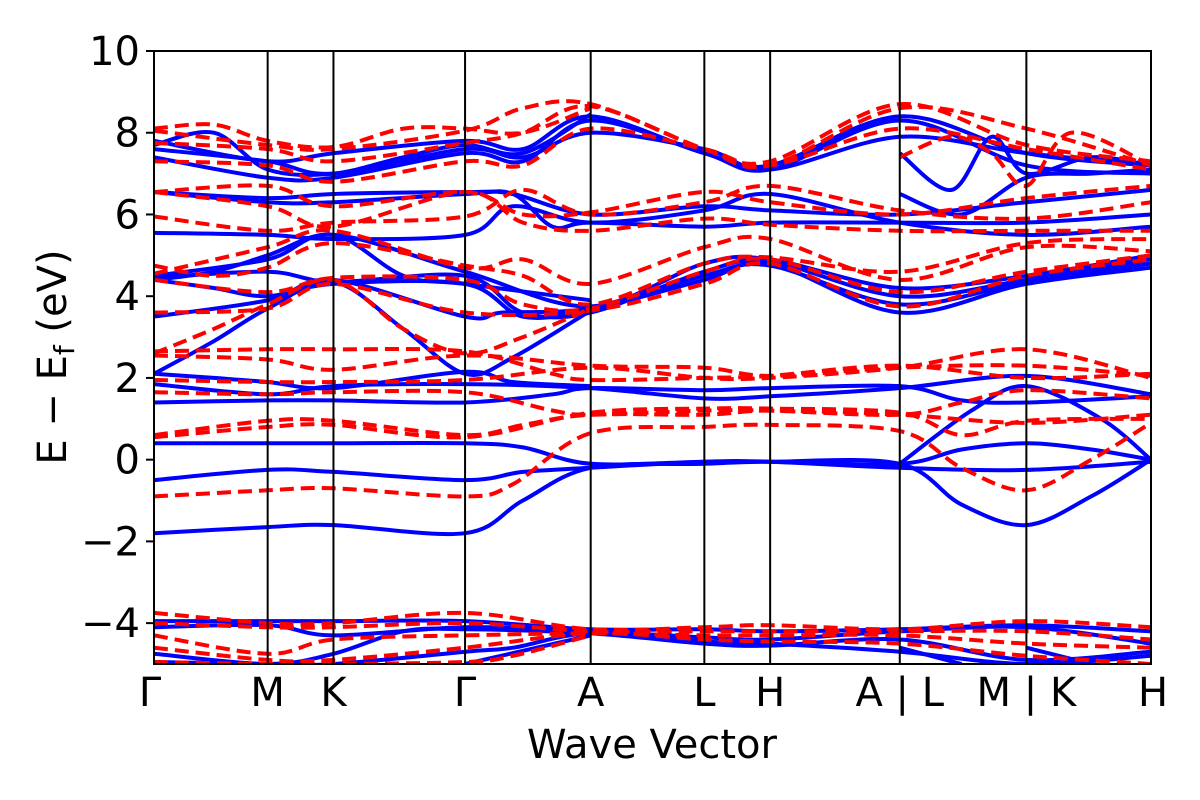  I want to click on y-tick-label: −4, so click(110, 624).